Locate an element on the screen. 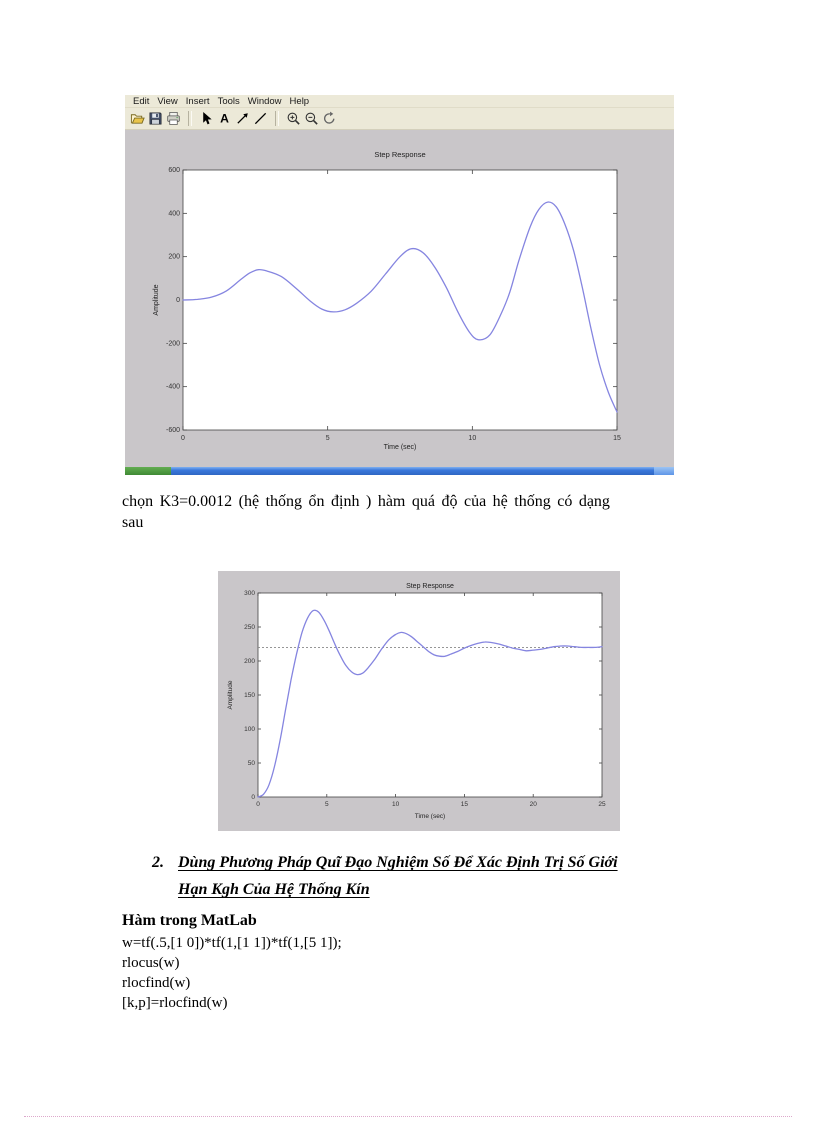  page-break-marker is located at coordinates (408, 1116).